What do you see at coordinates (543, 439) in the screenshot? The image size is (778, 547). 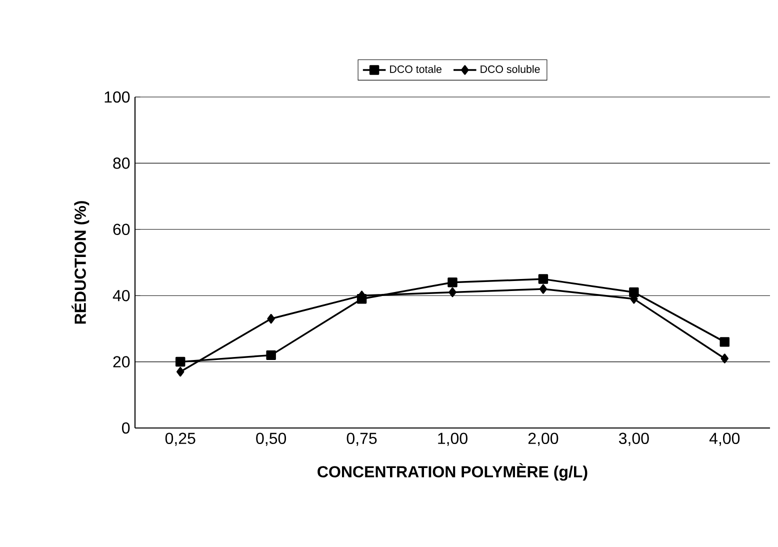 I see `x-tick-label: 2,00` at bounding box center [543, 439].